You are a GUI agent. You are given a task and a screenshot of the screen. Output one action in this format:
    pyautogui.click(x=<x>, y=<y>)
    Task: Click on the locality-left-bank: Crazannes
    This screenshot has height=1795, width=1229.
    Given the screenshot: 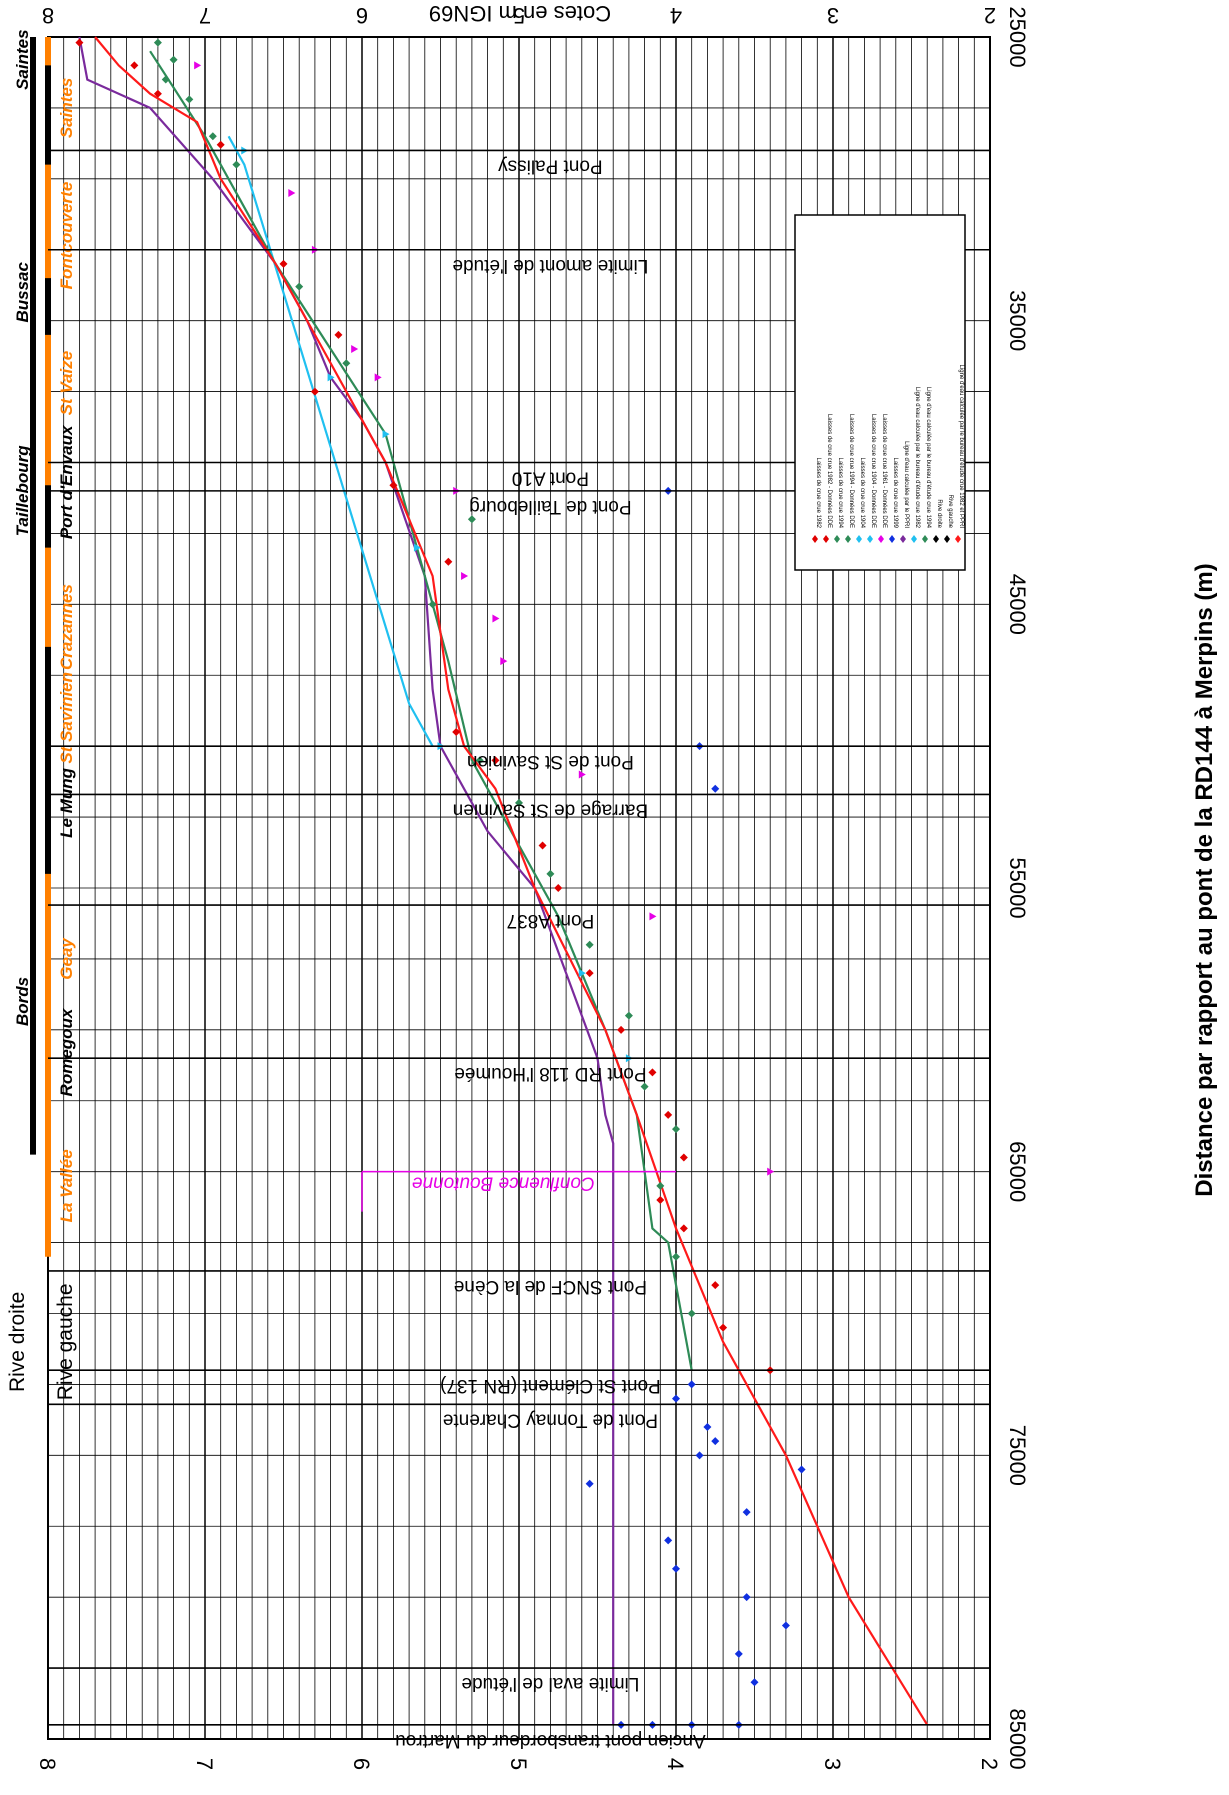 What is the action you would take?
    pyautogui.click(x=66, y=627)
    